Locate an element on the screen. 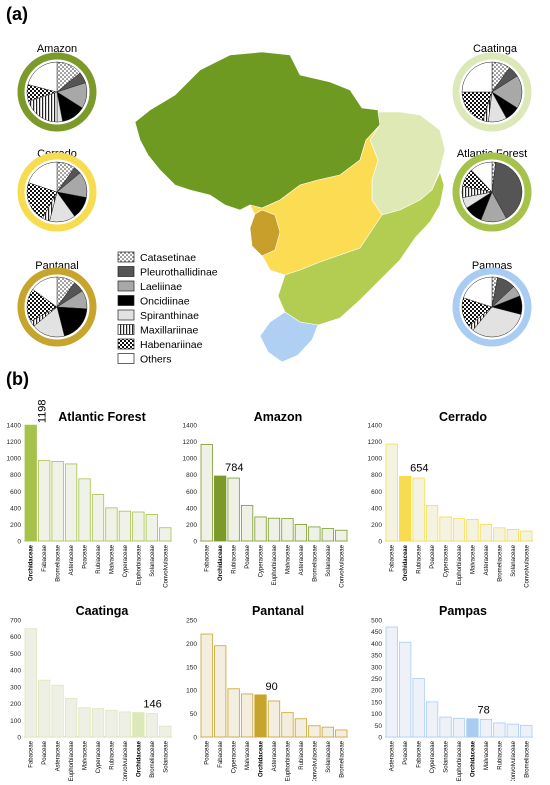  legend-label-maxillariinae: Maxillariinae is located at coordinates (169, 331).